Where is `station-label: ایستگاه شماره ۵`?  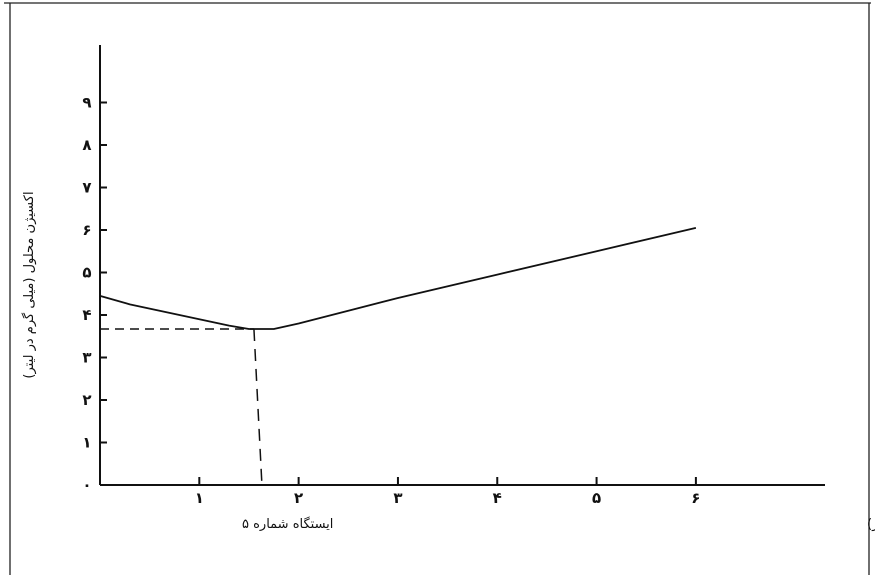
station-label: ایستگاه شماره ۵ is located at coordinates (287, 524).